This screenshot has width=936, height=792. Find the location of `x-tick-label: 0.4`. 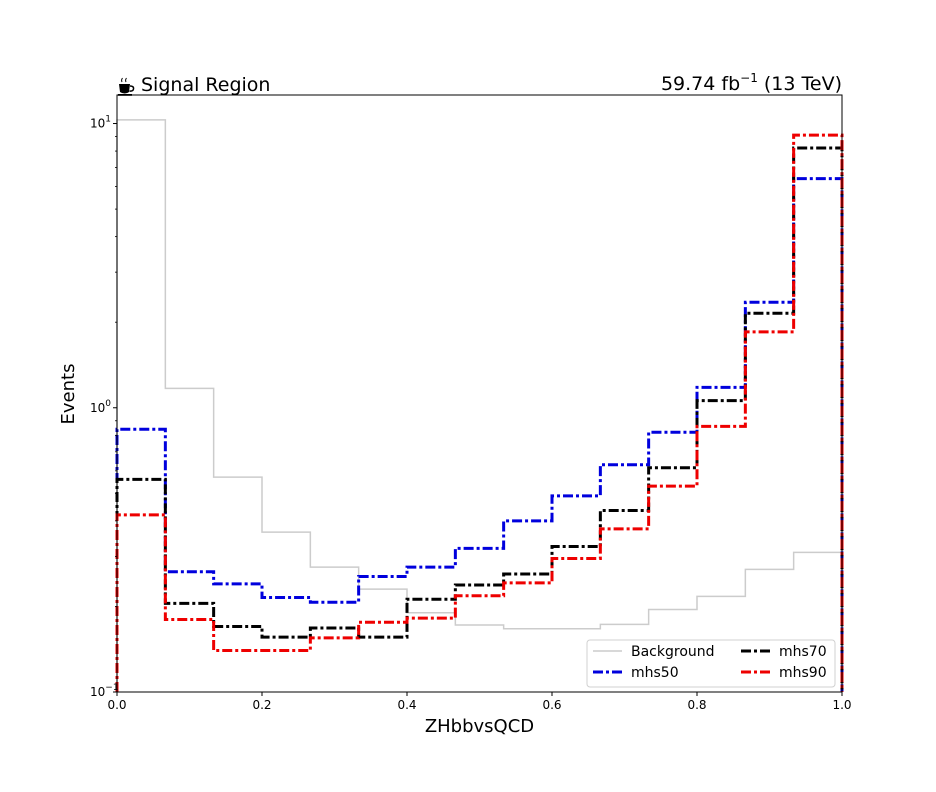

x-tick-label: 0.4 is located at coordinates (406, 705).